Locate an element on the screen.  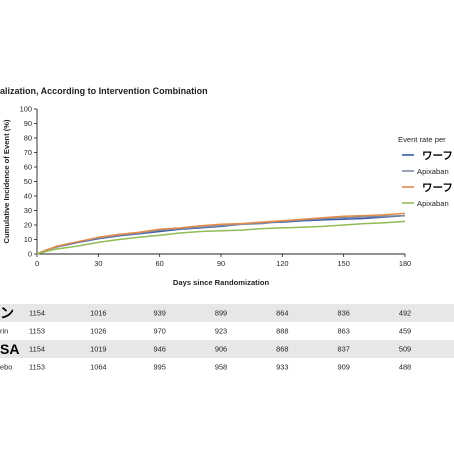
risk-count: 492 is located at coordinates (405, 313).